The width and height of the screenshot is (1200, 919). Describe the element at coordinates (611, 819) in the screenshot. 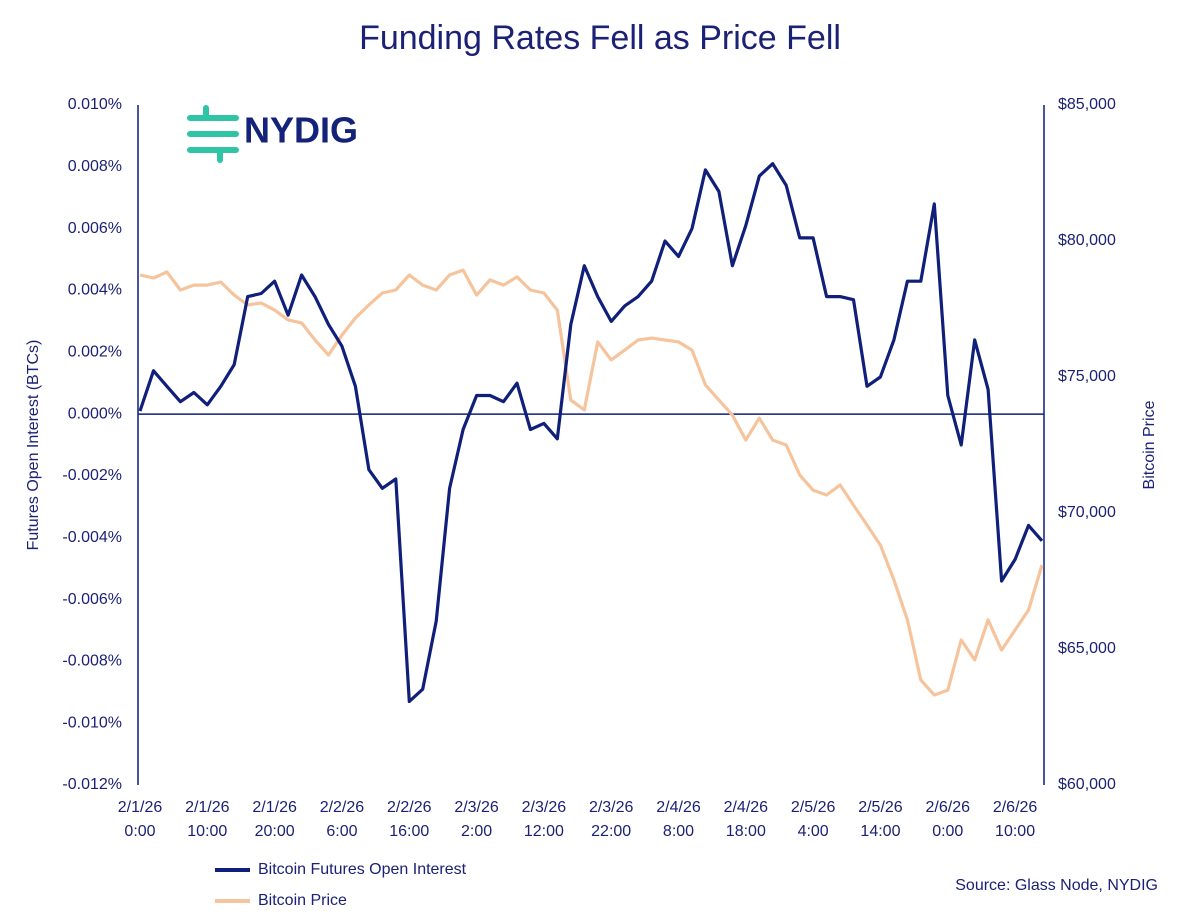

I see `x-tick-label: 2/3/26 22:00` at that location.